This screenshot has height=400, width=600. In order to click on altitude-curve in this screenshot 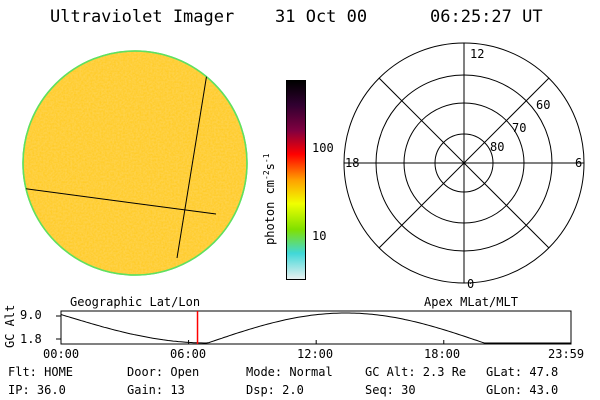, I will do `click(315, 328)`.